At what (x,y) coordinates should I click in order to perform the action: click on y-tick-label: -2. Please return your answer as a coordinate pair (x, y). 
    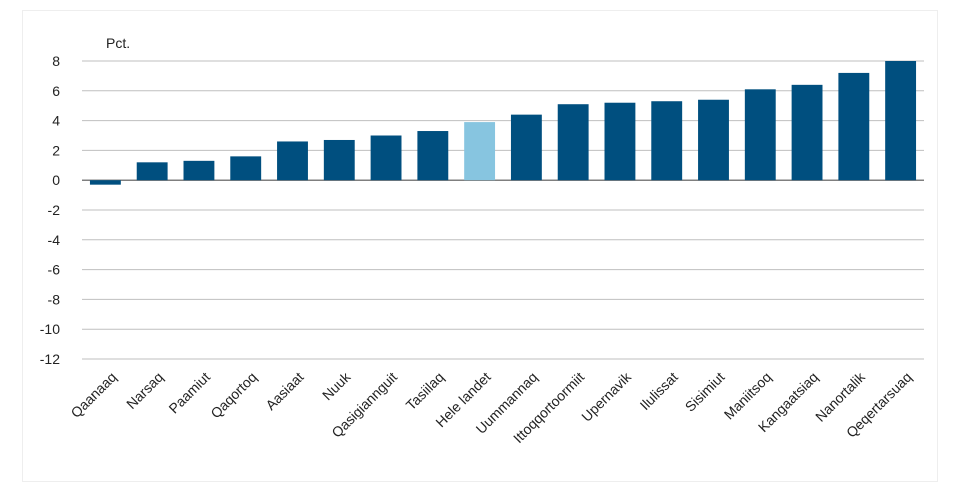
    Looking at the image, I should click on (54, 210).